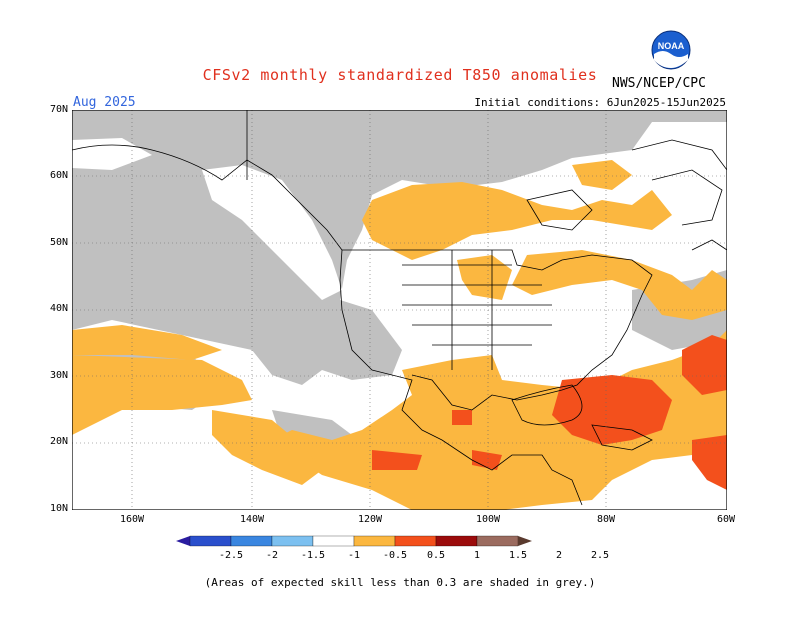  What do you see at coordinates (58, 175) in the screenshot?
I see `lat-label-60n: 60N` at bounding box center [58, 175].